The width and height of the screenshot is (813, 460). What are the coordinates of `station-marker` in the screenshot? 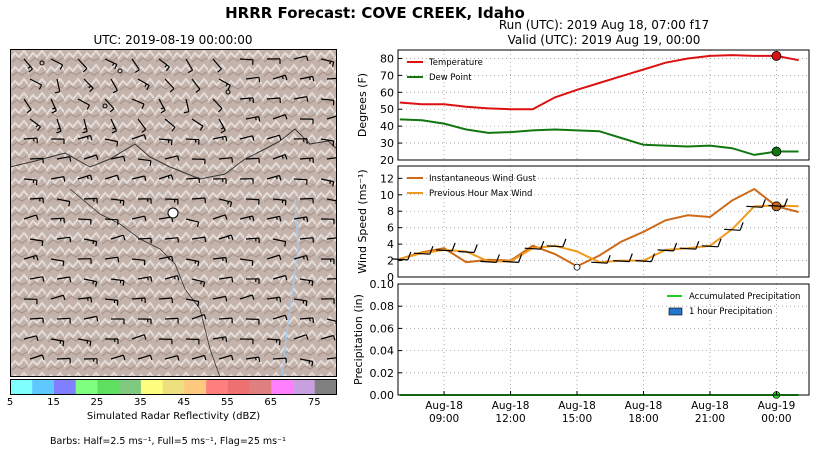 It's located at (173, 213).